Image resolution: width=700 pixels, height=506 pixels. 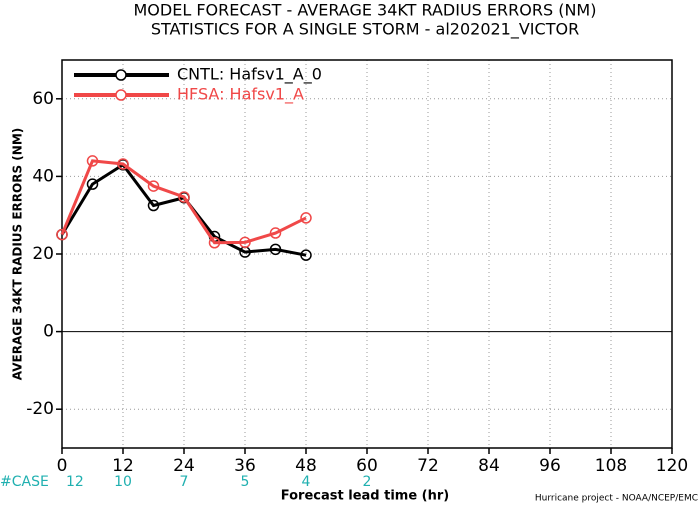 What do you see at coordinates (489, 466) in the screenshot?
I see `x-tick-label: 84` at bounding box center [489, 466].